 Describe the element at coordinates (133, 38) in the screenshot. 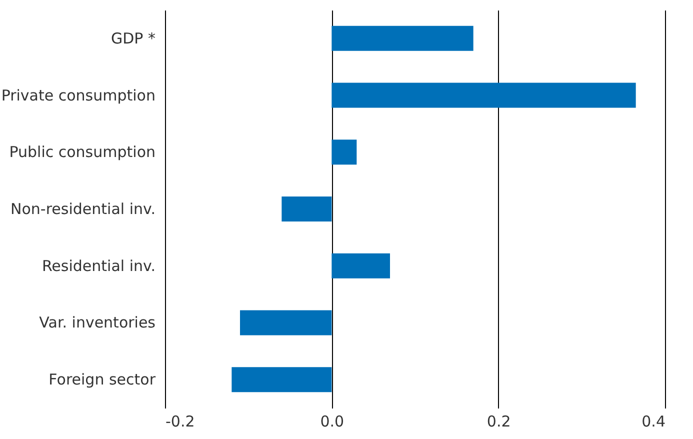

I see `y-tick-label: GDP *` at that location.